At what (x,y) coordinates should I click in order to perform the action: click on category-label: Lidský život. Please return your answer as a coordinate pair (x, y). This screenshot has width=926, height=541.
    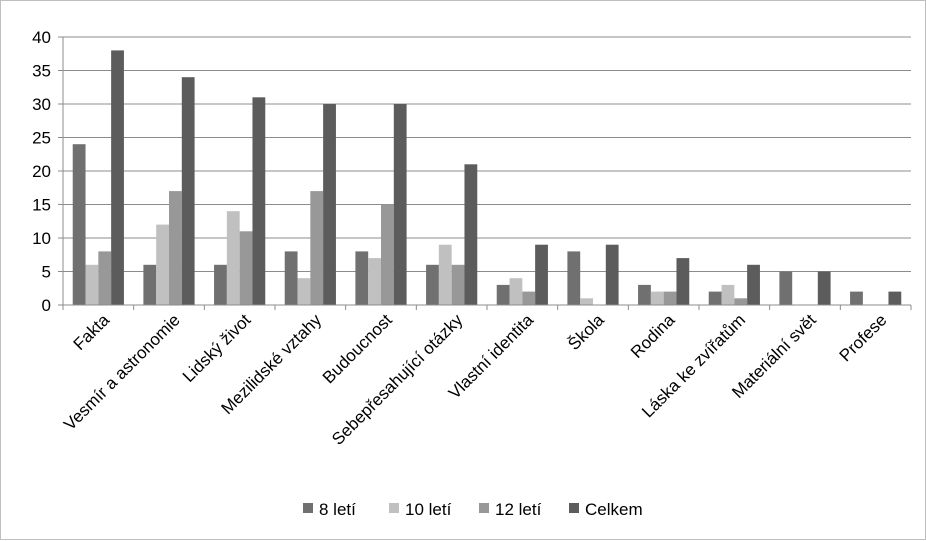
    Looking at the image, I should click on (217, 348).